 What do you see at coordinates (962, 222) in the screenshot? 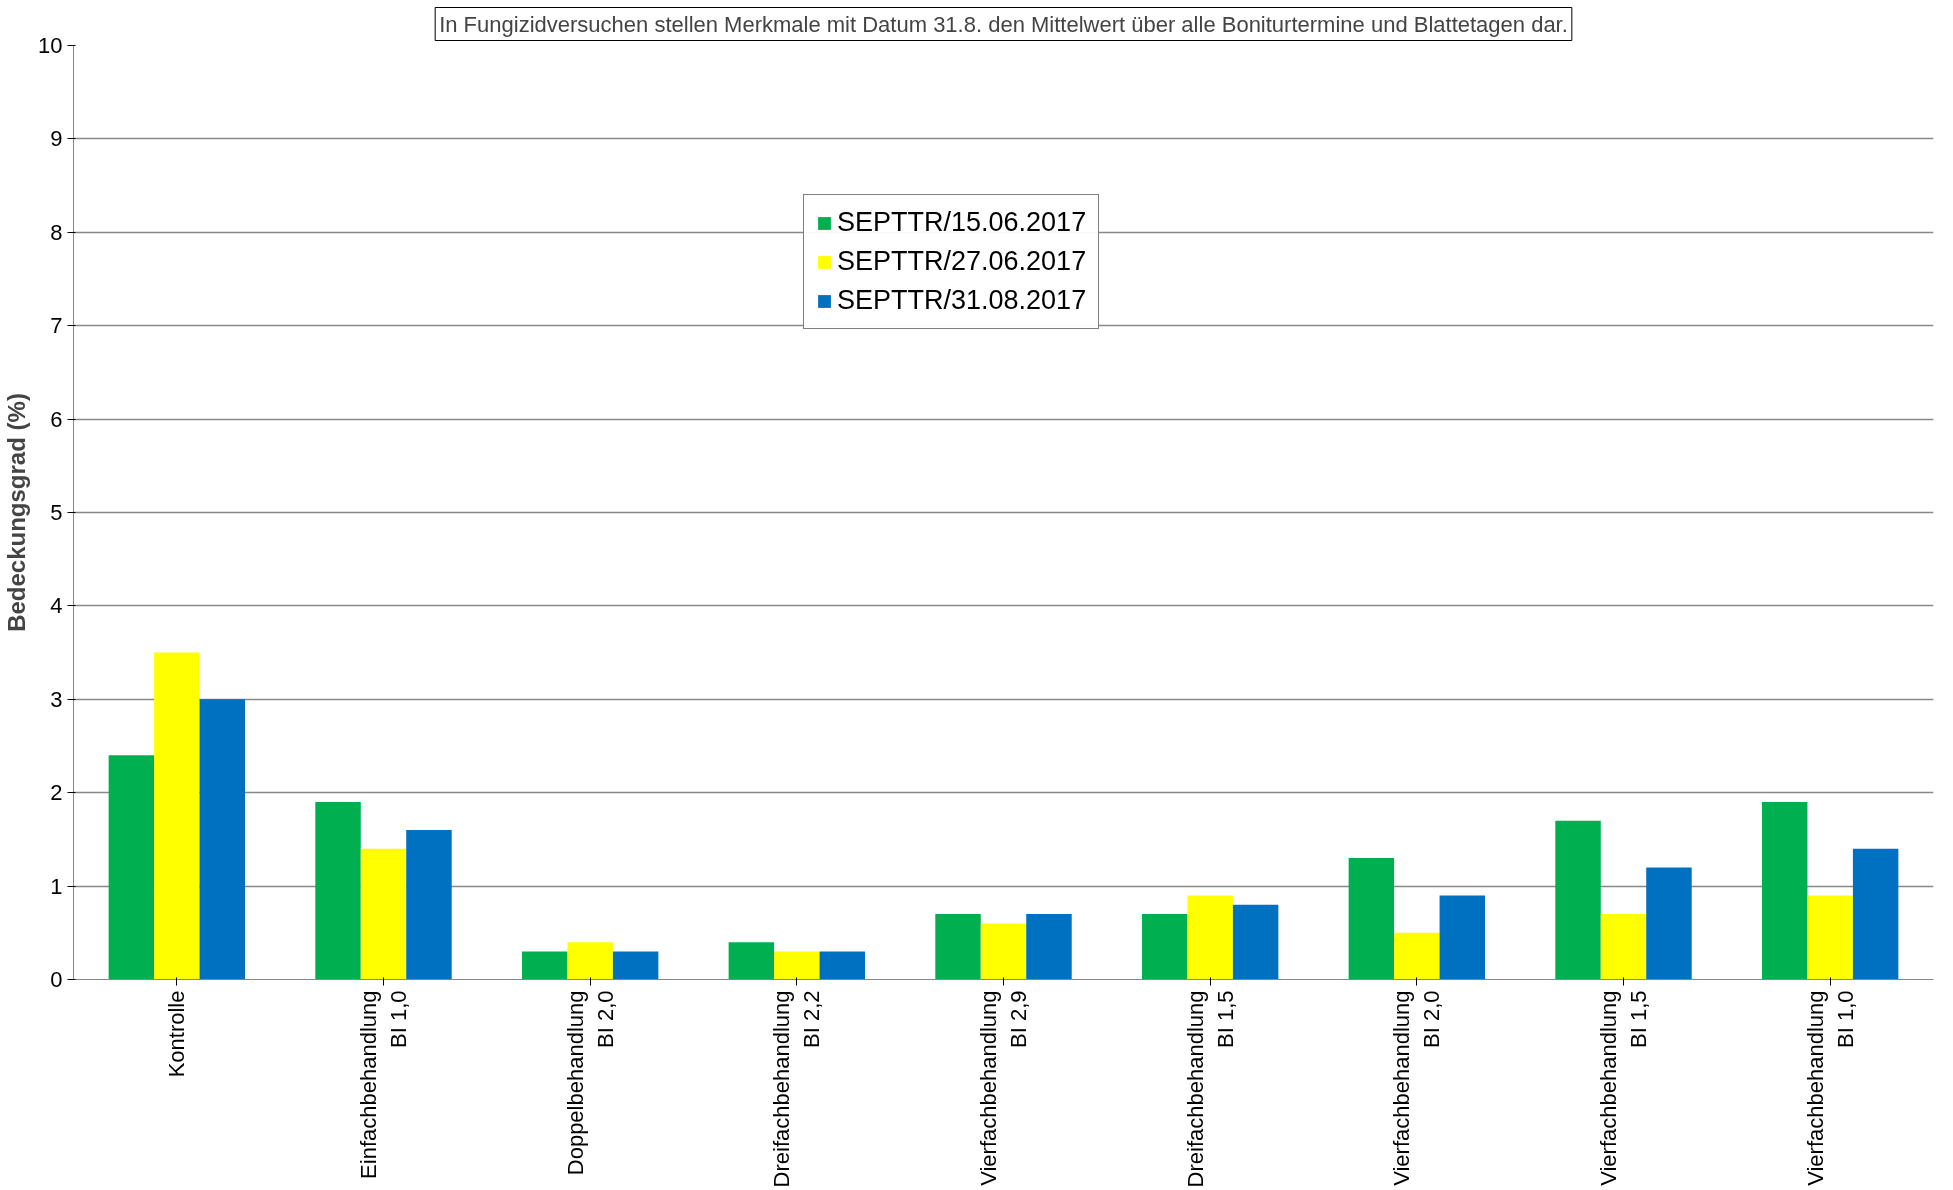
I see `legend-label: SEPTTR/15.06.2017` at bounding box center [962, 222].